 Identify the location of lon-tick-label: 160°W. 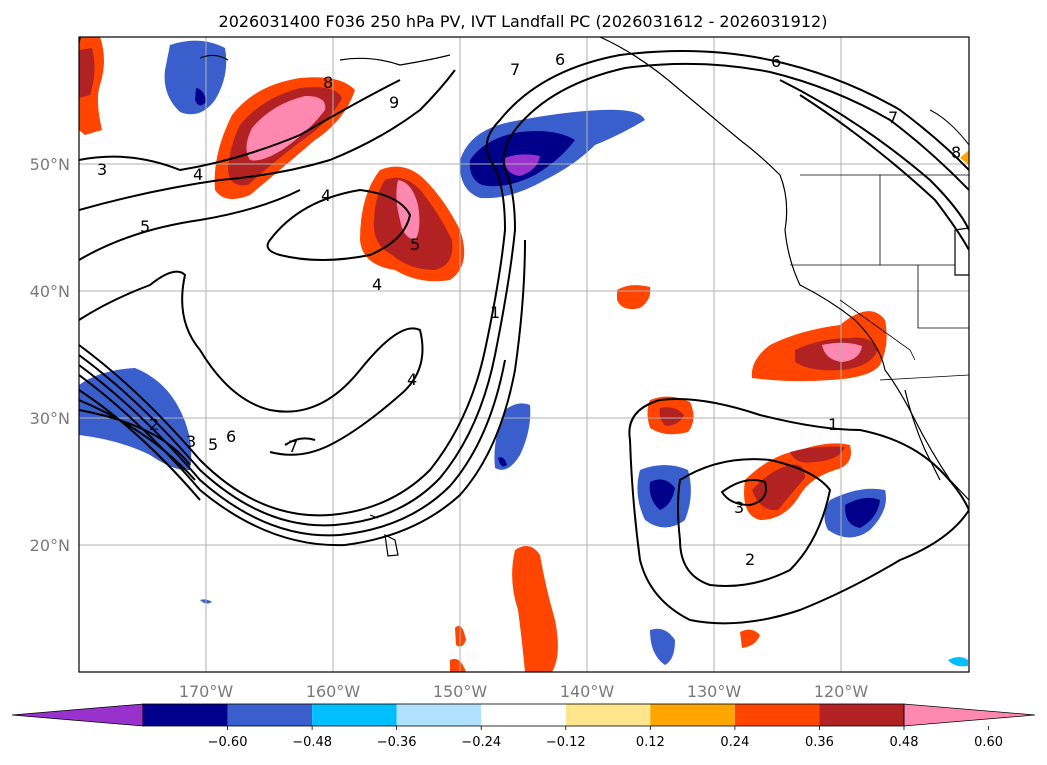
(333, 691).